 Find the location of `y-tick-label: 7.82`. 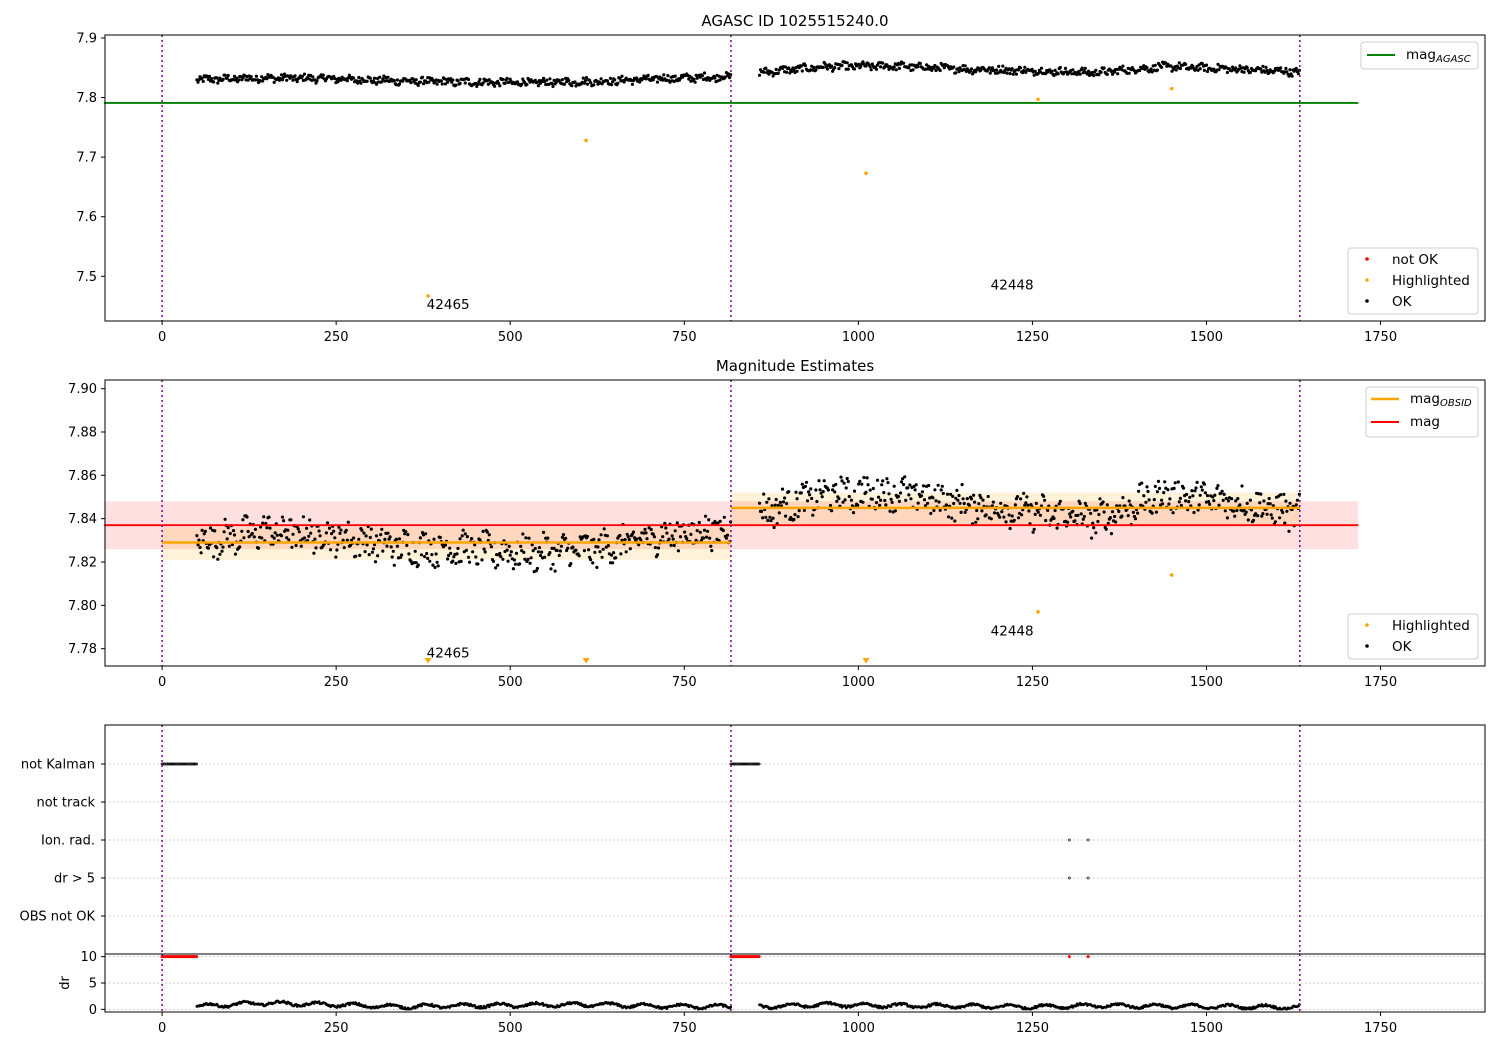

y-tick-label: 7.82 is located at coordinates (82, 563).